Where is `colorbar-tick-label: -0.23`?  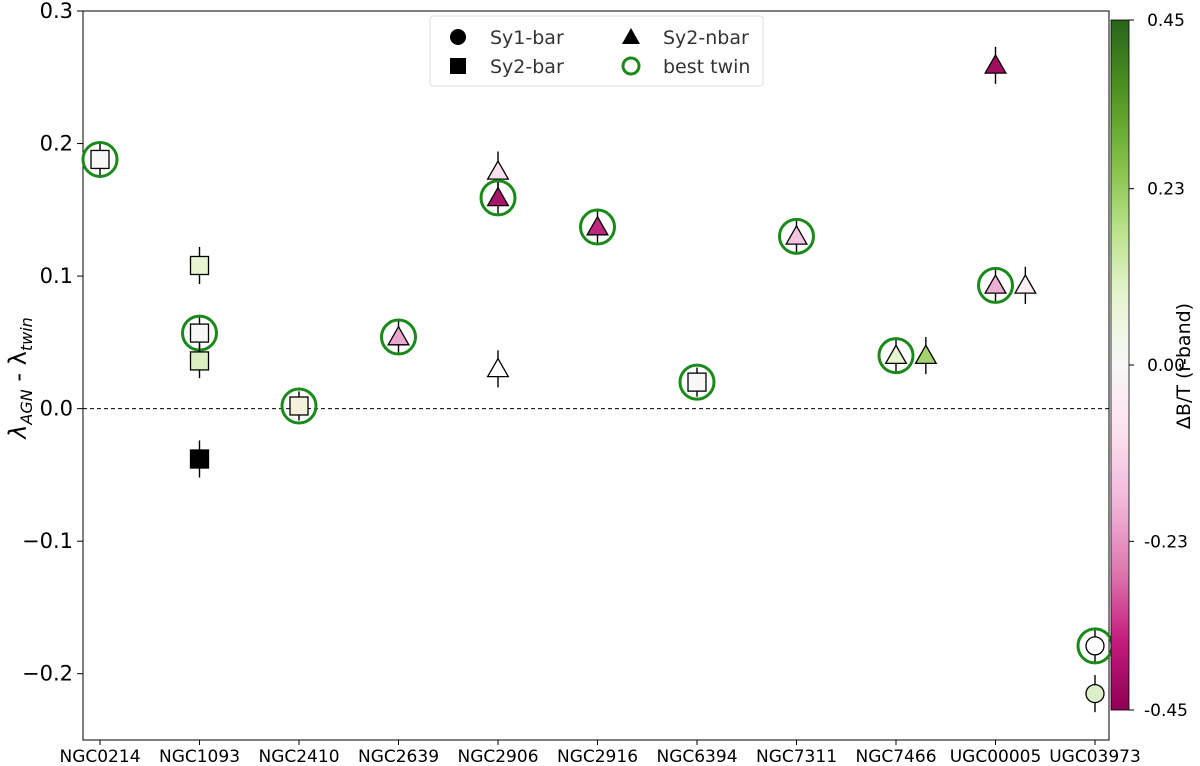
colorbar-tick-label: -0.23 is located at coordinates (1166, 542).